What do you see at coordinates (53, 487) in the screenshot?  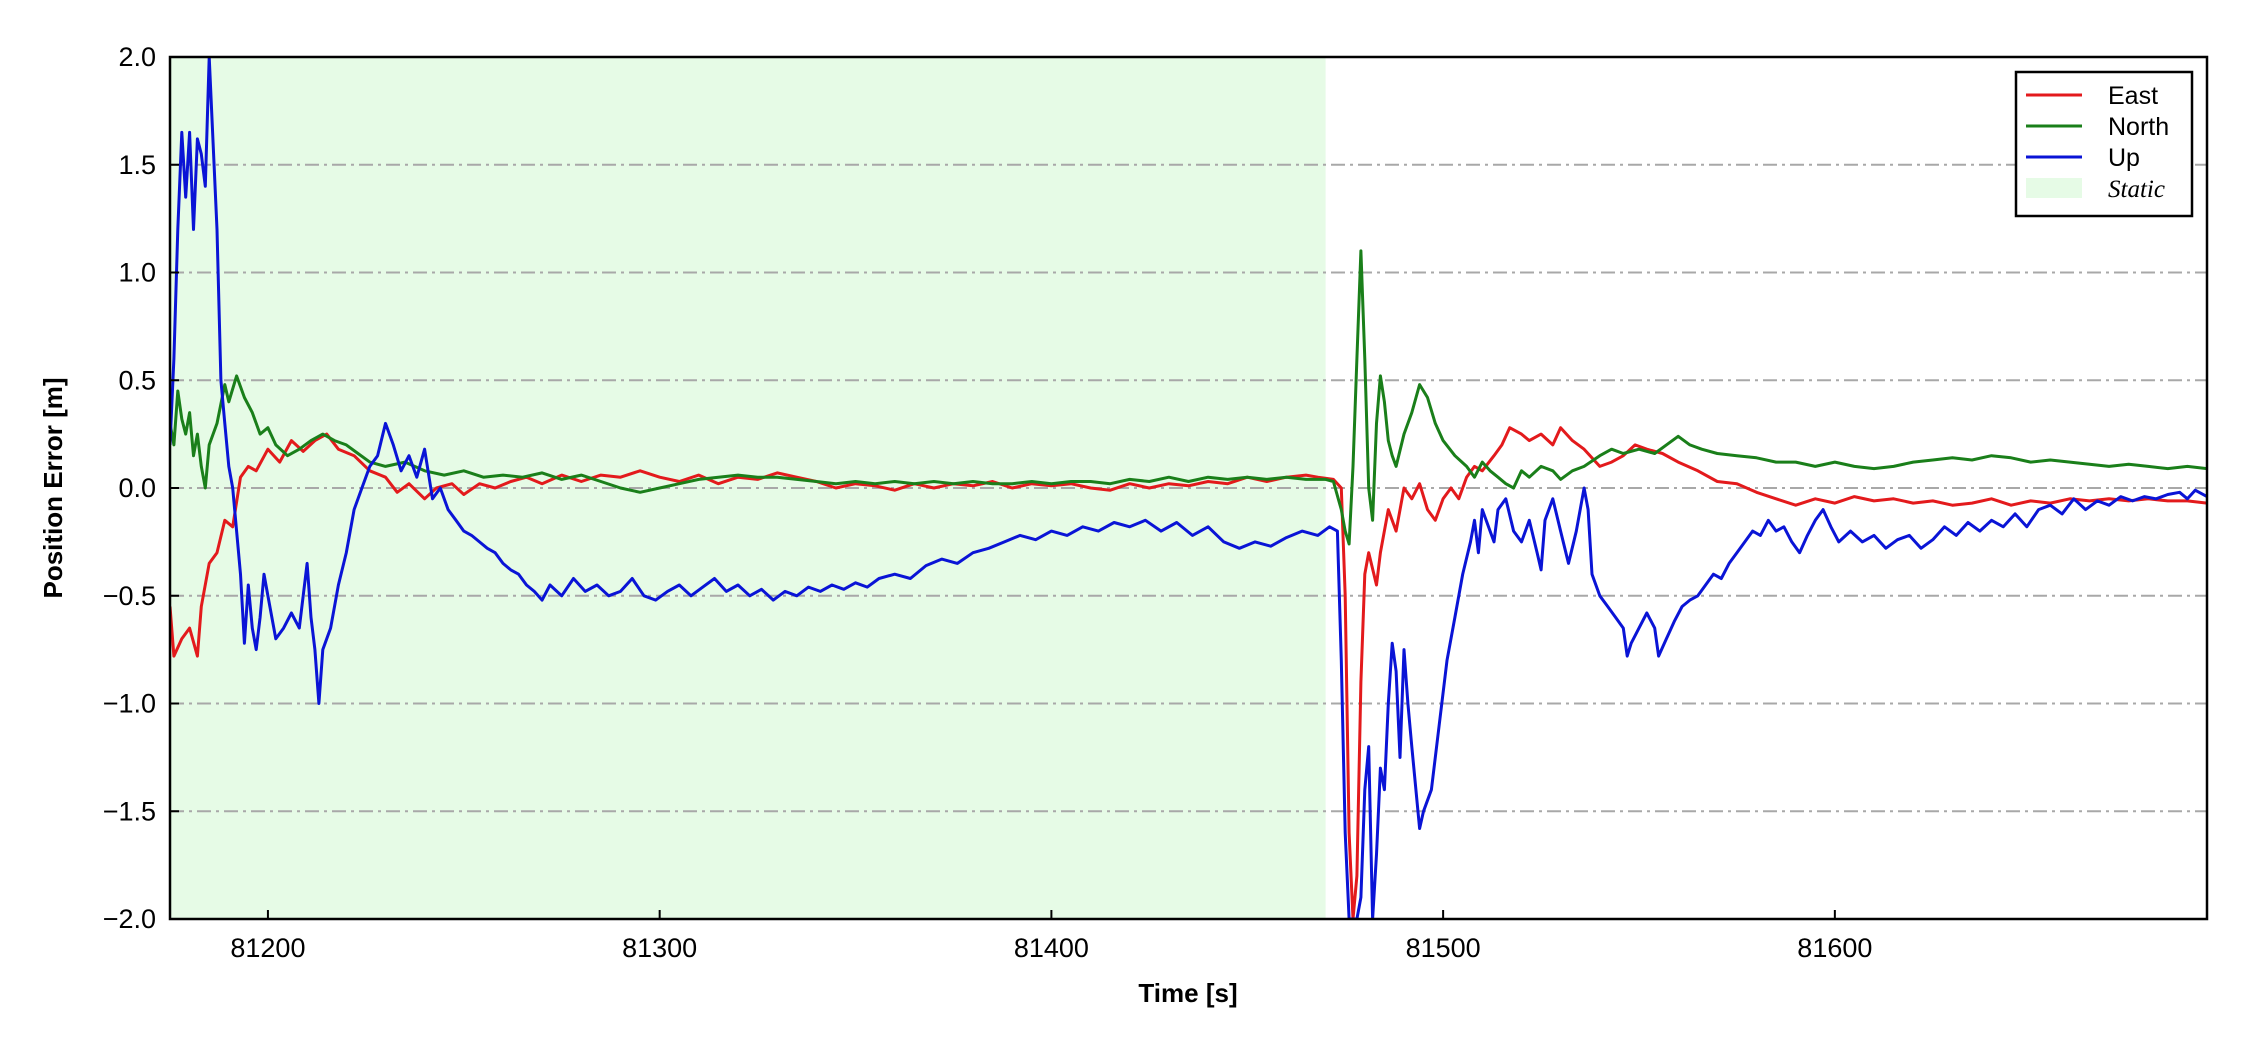 I see `y-axis-title: Position Error [m]` at bounding box center [53, 487].